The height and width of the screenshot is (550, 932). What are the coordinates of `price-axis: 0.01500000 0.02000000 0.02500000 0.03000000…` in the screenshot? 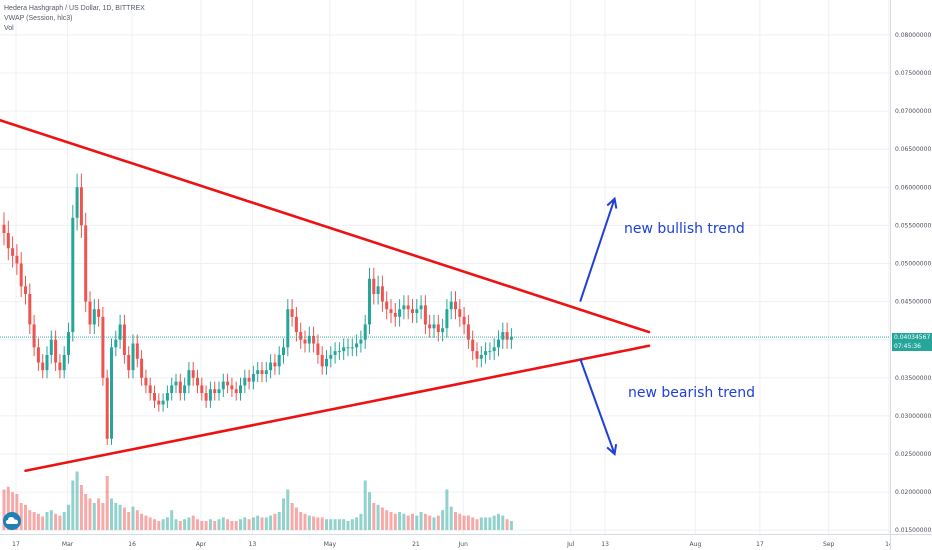 It's located at (911, 267).